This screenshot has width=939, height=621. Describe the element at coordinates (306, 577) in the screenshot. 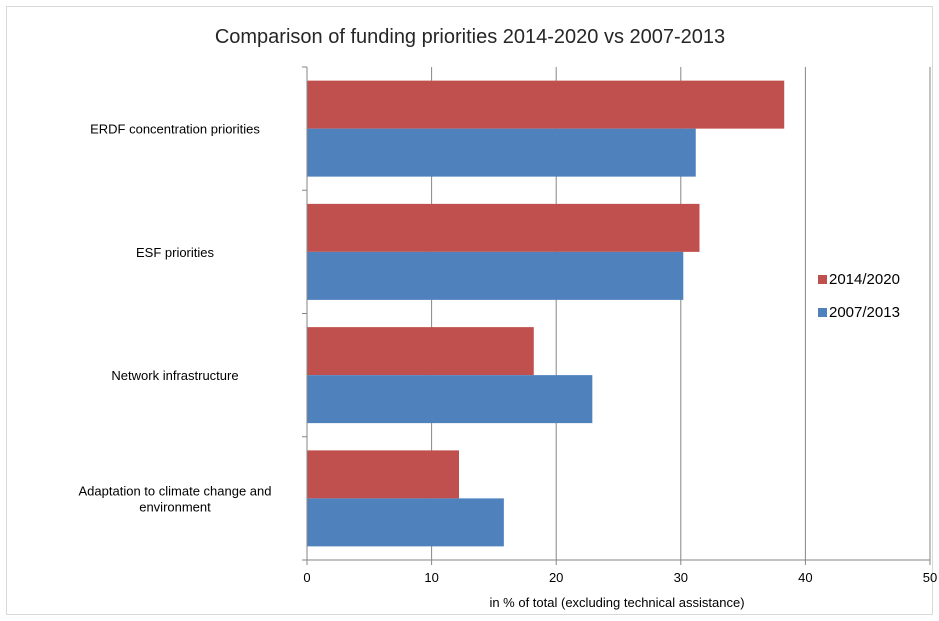

I see `x-tick-label: 0` at that location.